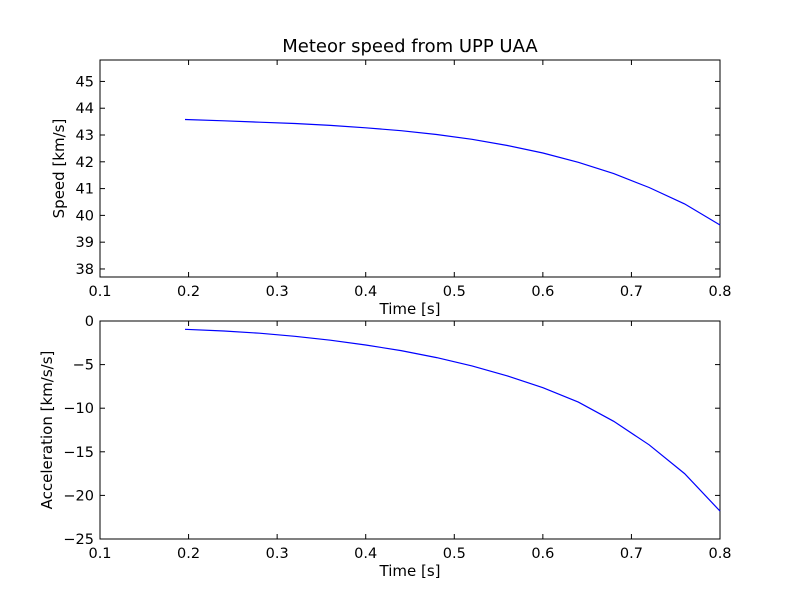  I want to click on acceleration-y-tick-label: −5, so click(83, 366).